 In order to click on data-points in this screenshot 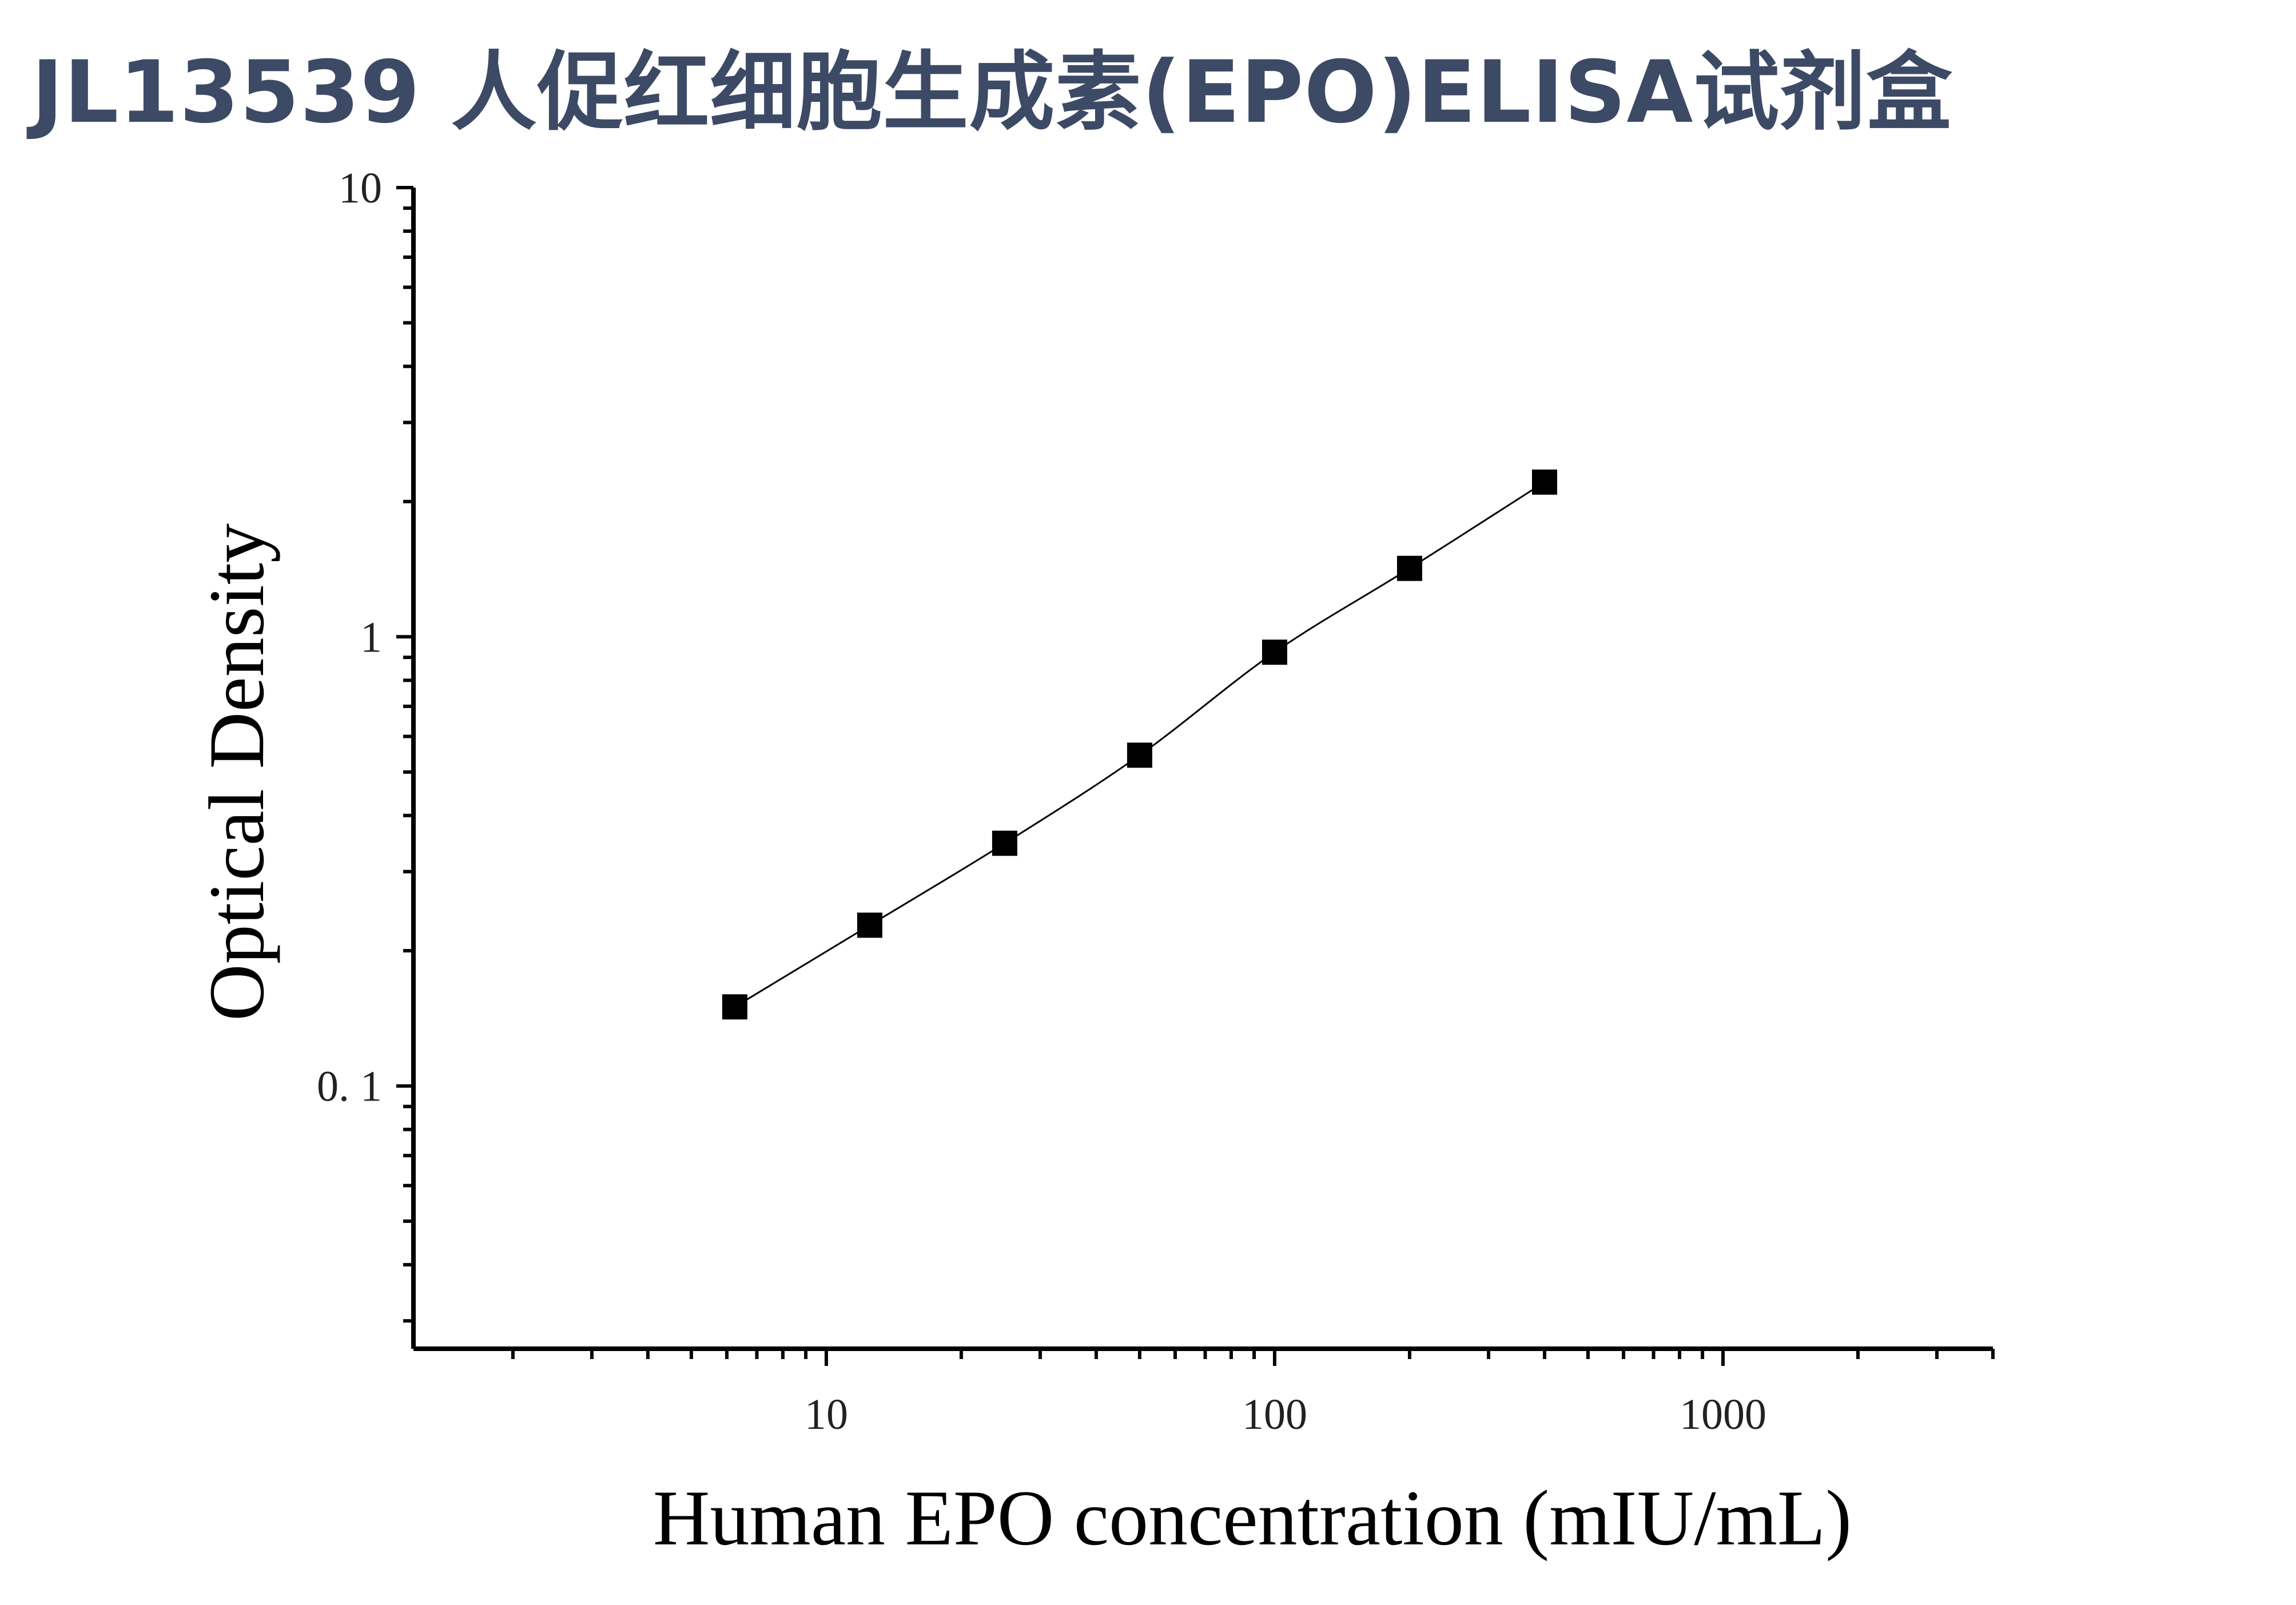, I will do `click(1139, 744)`.